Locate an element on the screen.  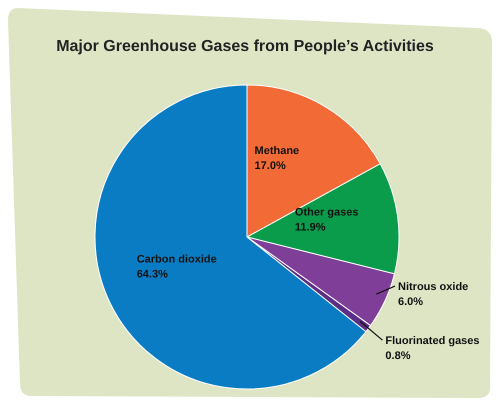
slice-label: Fluorinated gases is located at coordinates (432, 341).